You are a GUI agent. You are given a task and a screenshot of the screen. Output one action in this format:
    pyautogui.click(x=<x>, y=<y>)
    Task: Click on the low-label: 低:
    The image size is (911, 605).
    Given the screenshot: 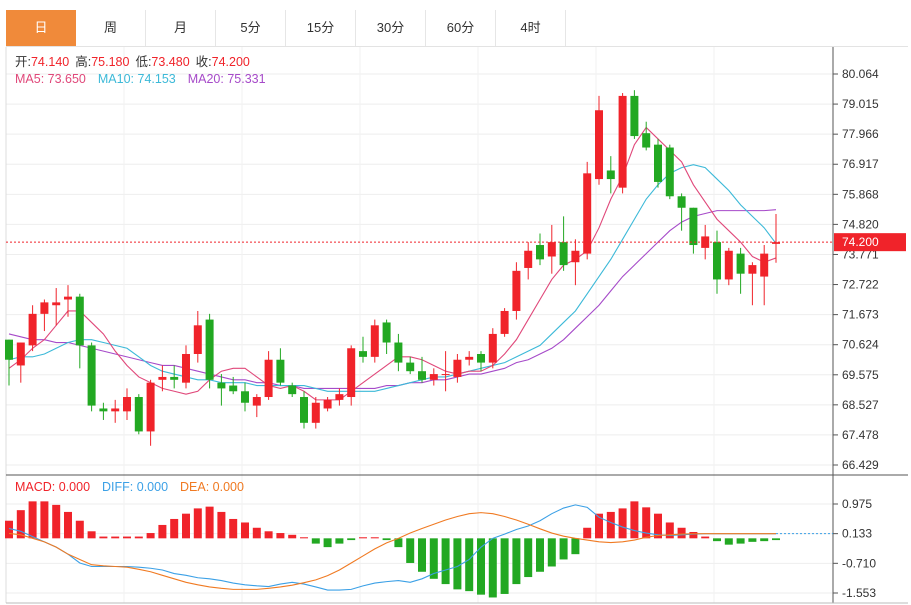 What is the action you would take?
    pyautogui.click(x=143, y=62)
    